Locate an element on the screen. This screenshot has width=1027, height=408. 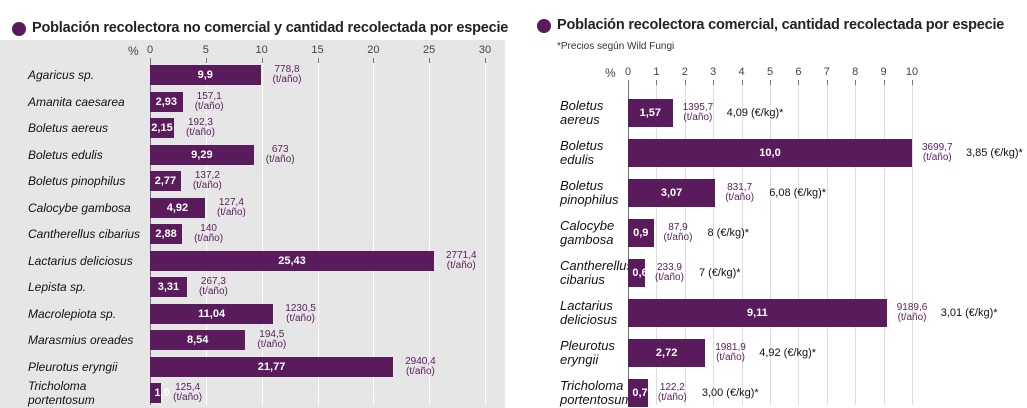
bar-value-label: 2,72 is located at coordinates (666, 353).